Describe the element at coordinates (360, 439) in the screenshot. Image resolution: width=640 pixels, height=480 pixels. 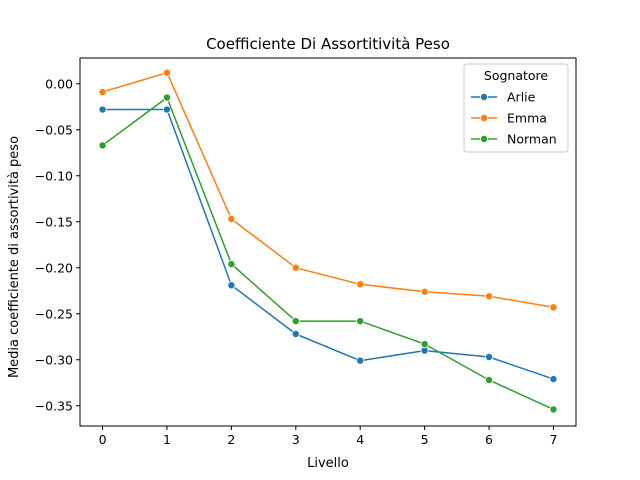
I see `x-tick-label: 4` at that location.